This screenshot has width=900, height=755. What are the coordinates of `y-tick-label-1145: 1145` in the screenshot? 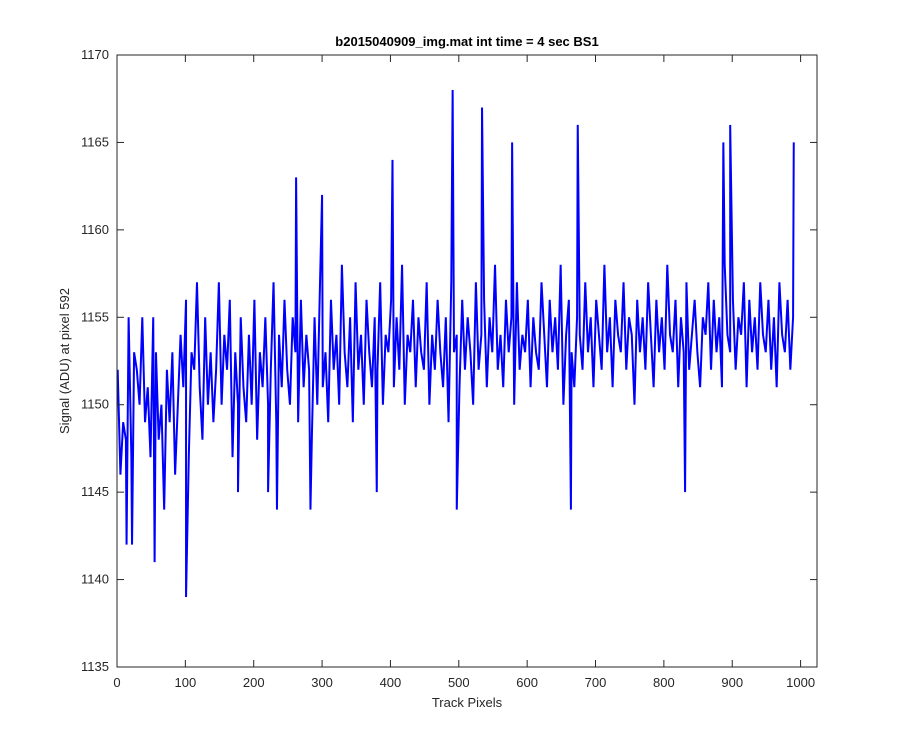 It's located at (95, 491).